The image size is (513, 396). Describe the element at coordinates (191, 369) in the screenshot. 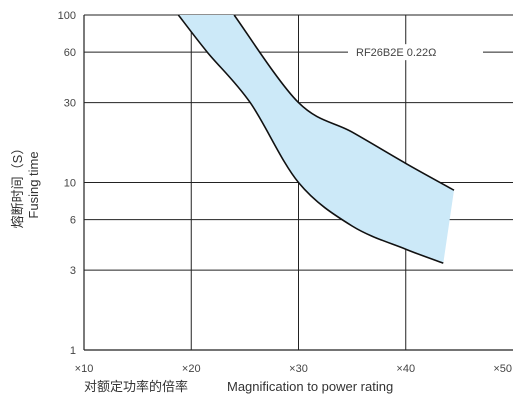

I see `x-tick-label-20: ×20` at that location.